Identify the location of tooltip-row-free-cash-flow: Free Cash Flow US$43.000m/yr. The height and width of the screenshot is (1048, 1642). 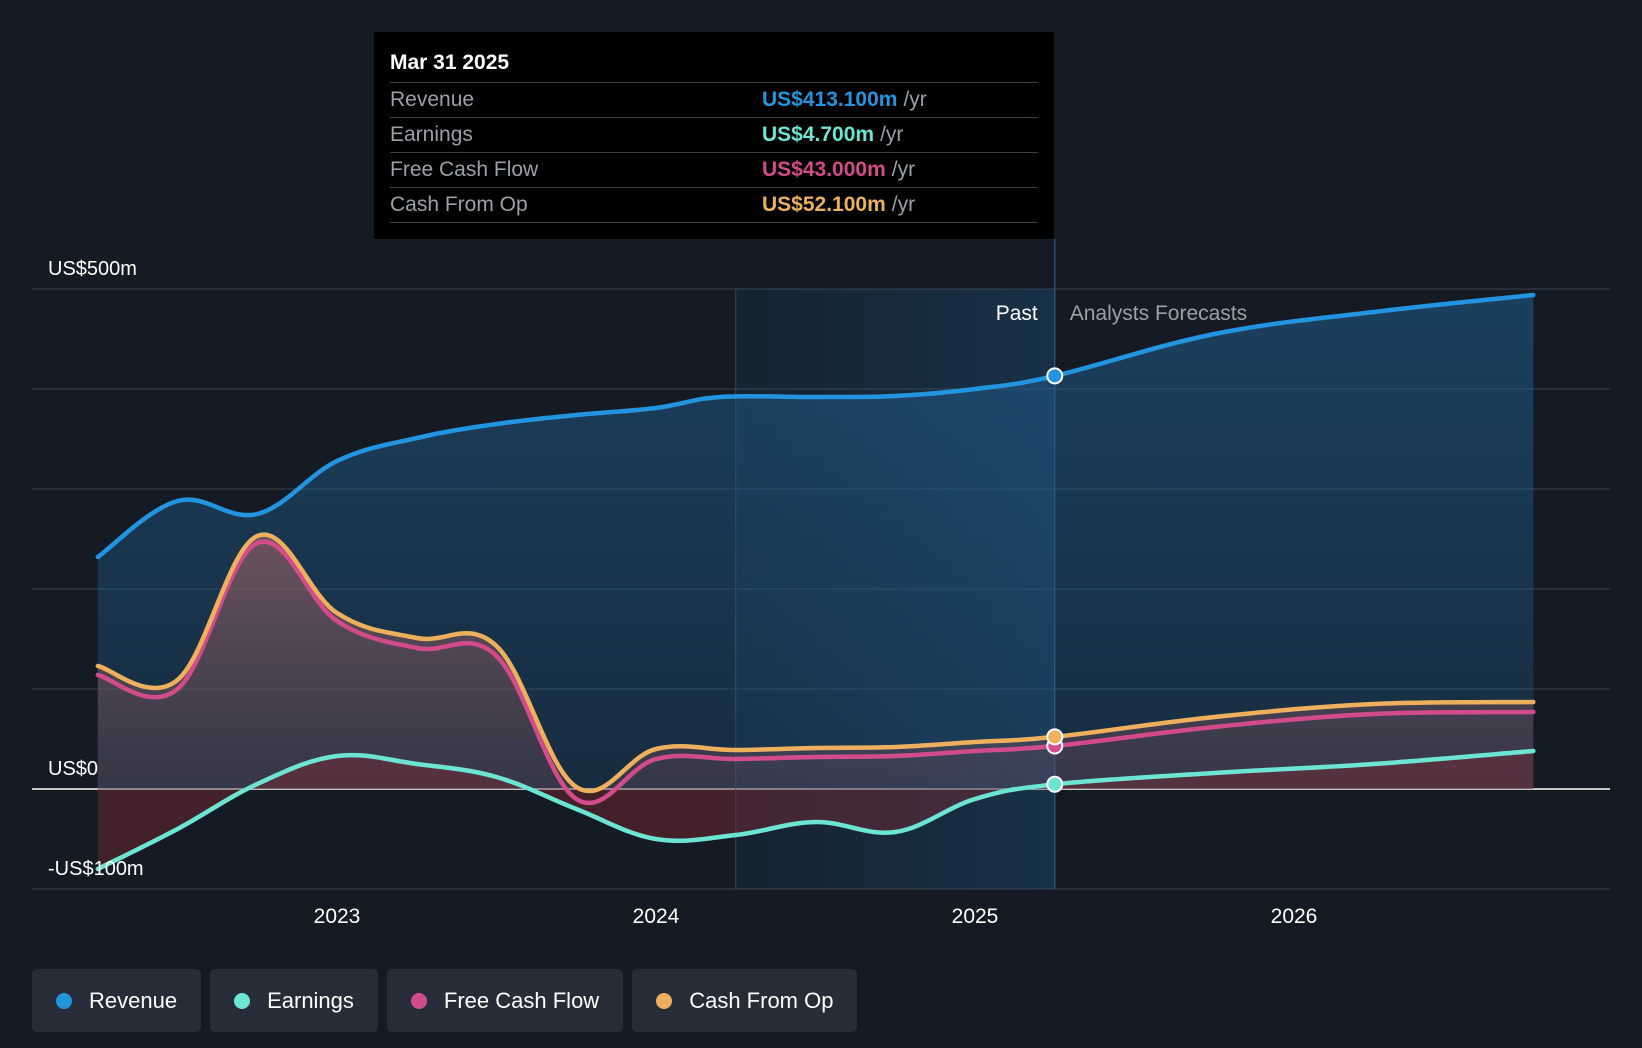
(714, 170).